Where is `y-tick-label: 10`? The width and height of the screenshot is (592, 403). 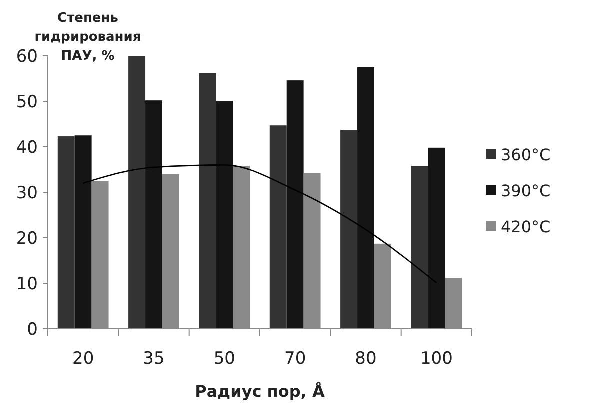
y-tick-label: 10 is located at coordinates (27, 284).